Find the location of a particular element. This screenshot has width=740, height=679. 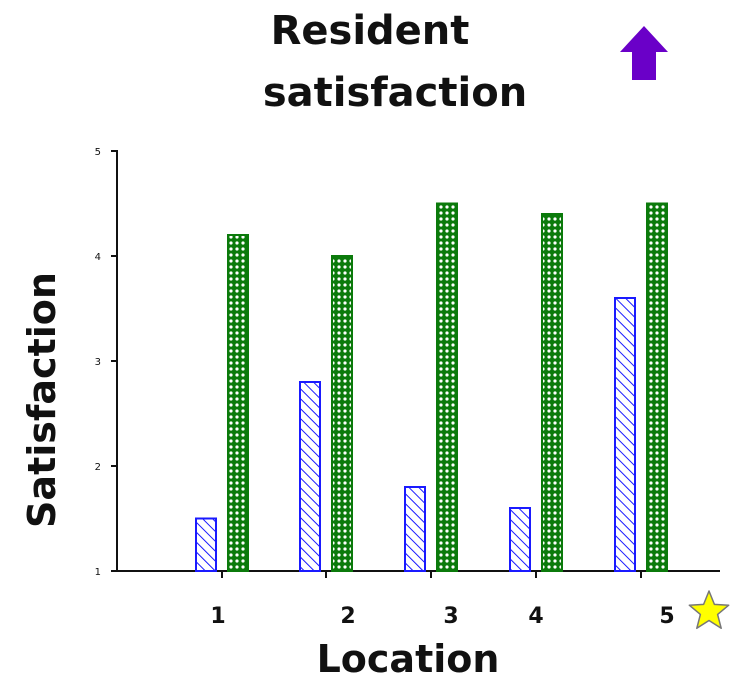

x-tick-label: 1 is located at coordinates (217, 616).